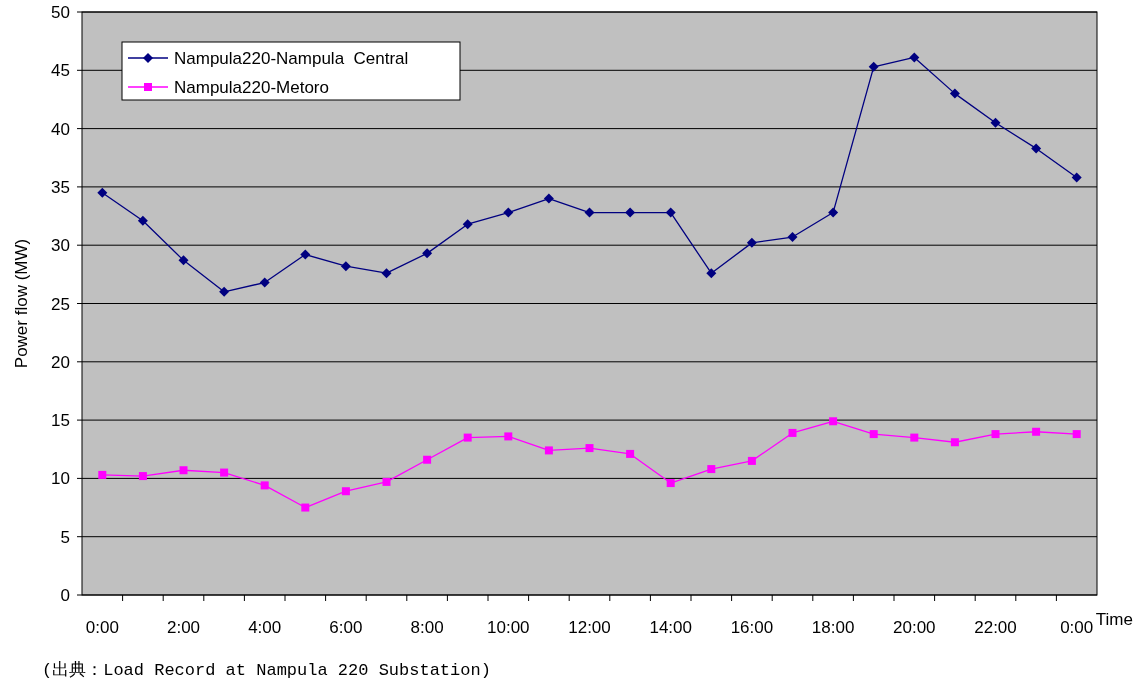 The width and height of the screenshot is (1145, 684). What do you see at coordinates (65, 595) in the screenshot?
I see `y-tick-label: 0` at bounding box center [65, 595].